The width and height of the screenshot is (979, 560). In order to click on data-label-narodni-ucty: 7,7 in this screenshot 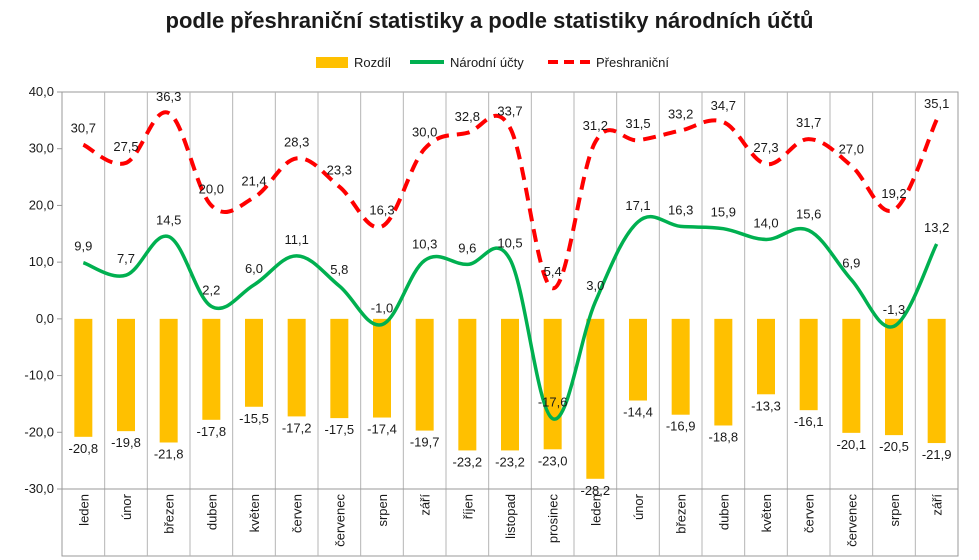, I will do `click(126, 258)`.